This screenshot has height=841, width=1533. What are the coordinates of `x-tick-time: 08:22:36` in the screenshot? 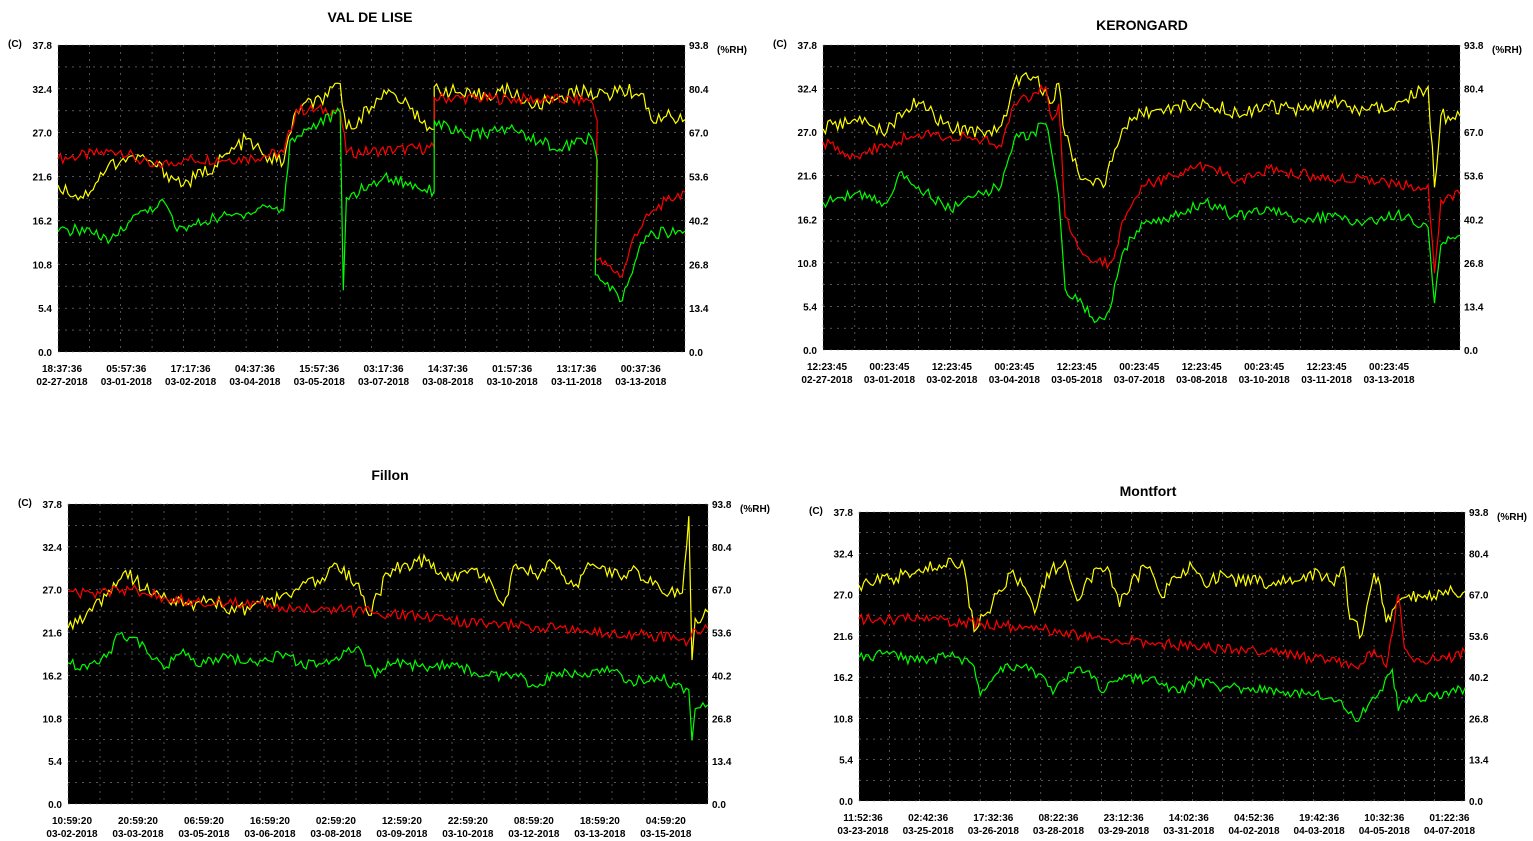 It's located at (1058, 818).